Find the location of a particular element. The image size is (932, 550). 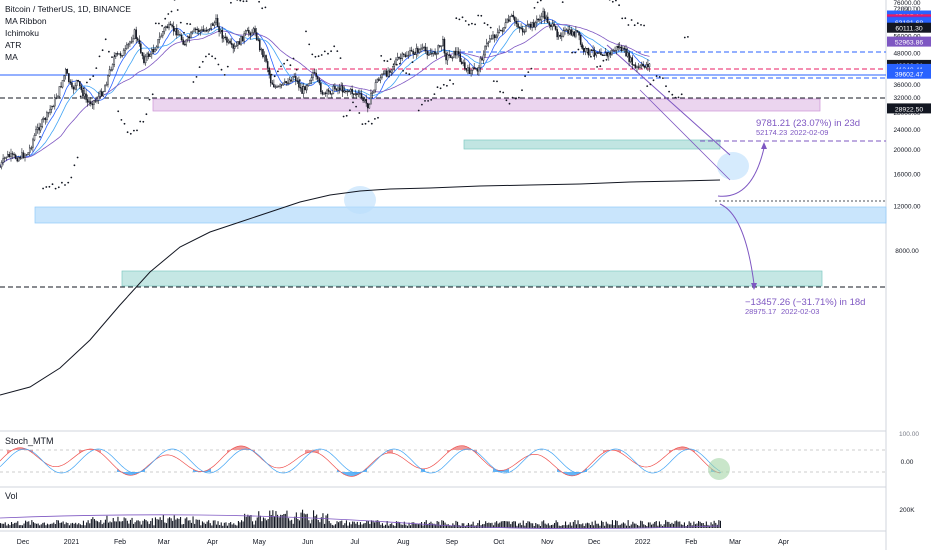

projection-up-arrow is located at coordinates (741, 172).